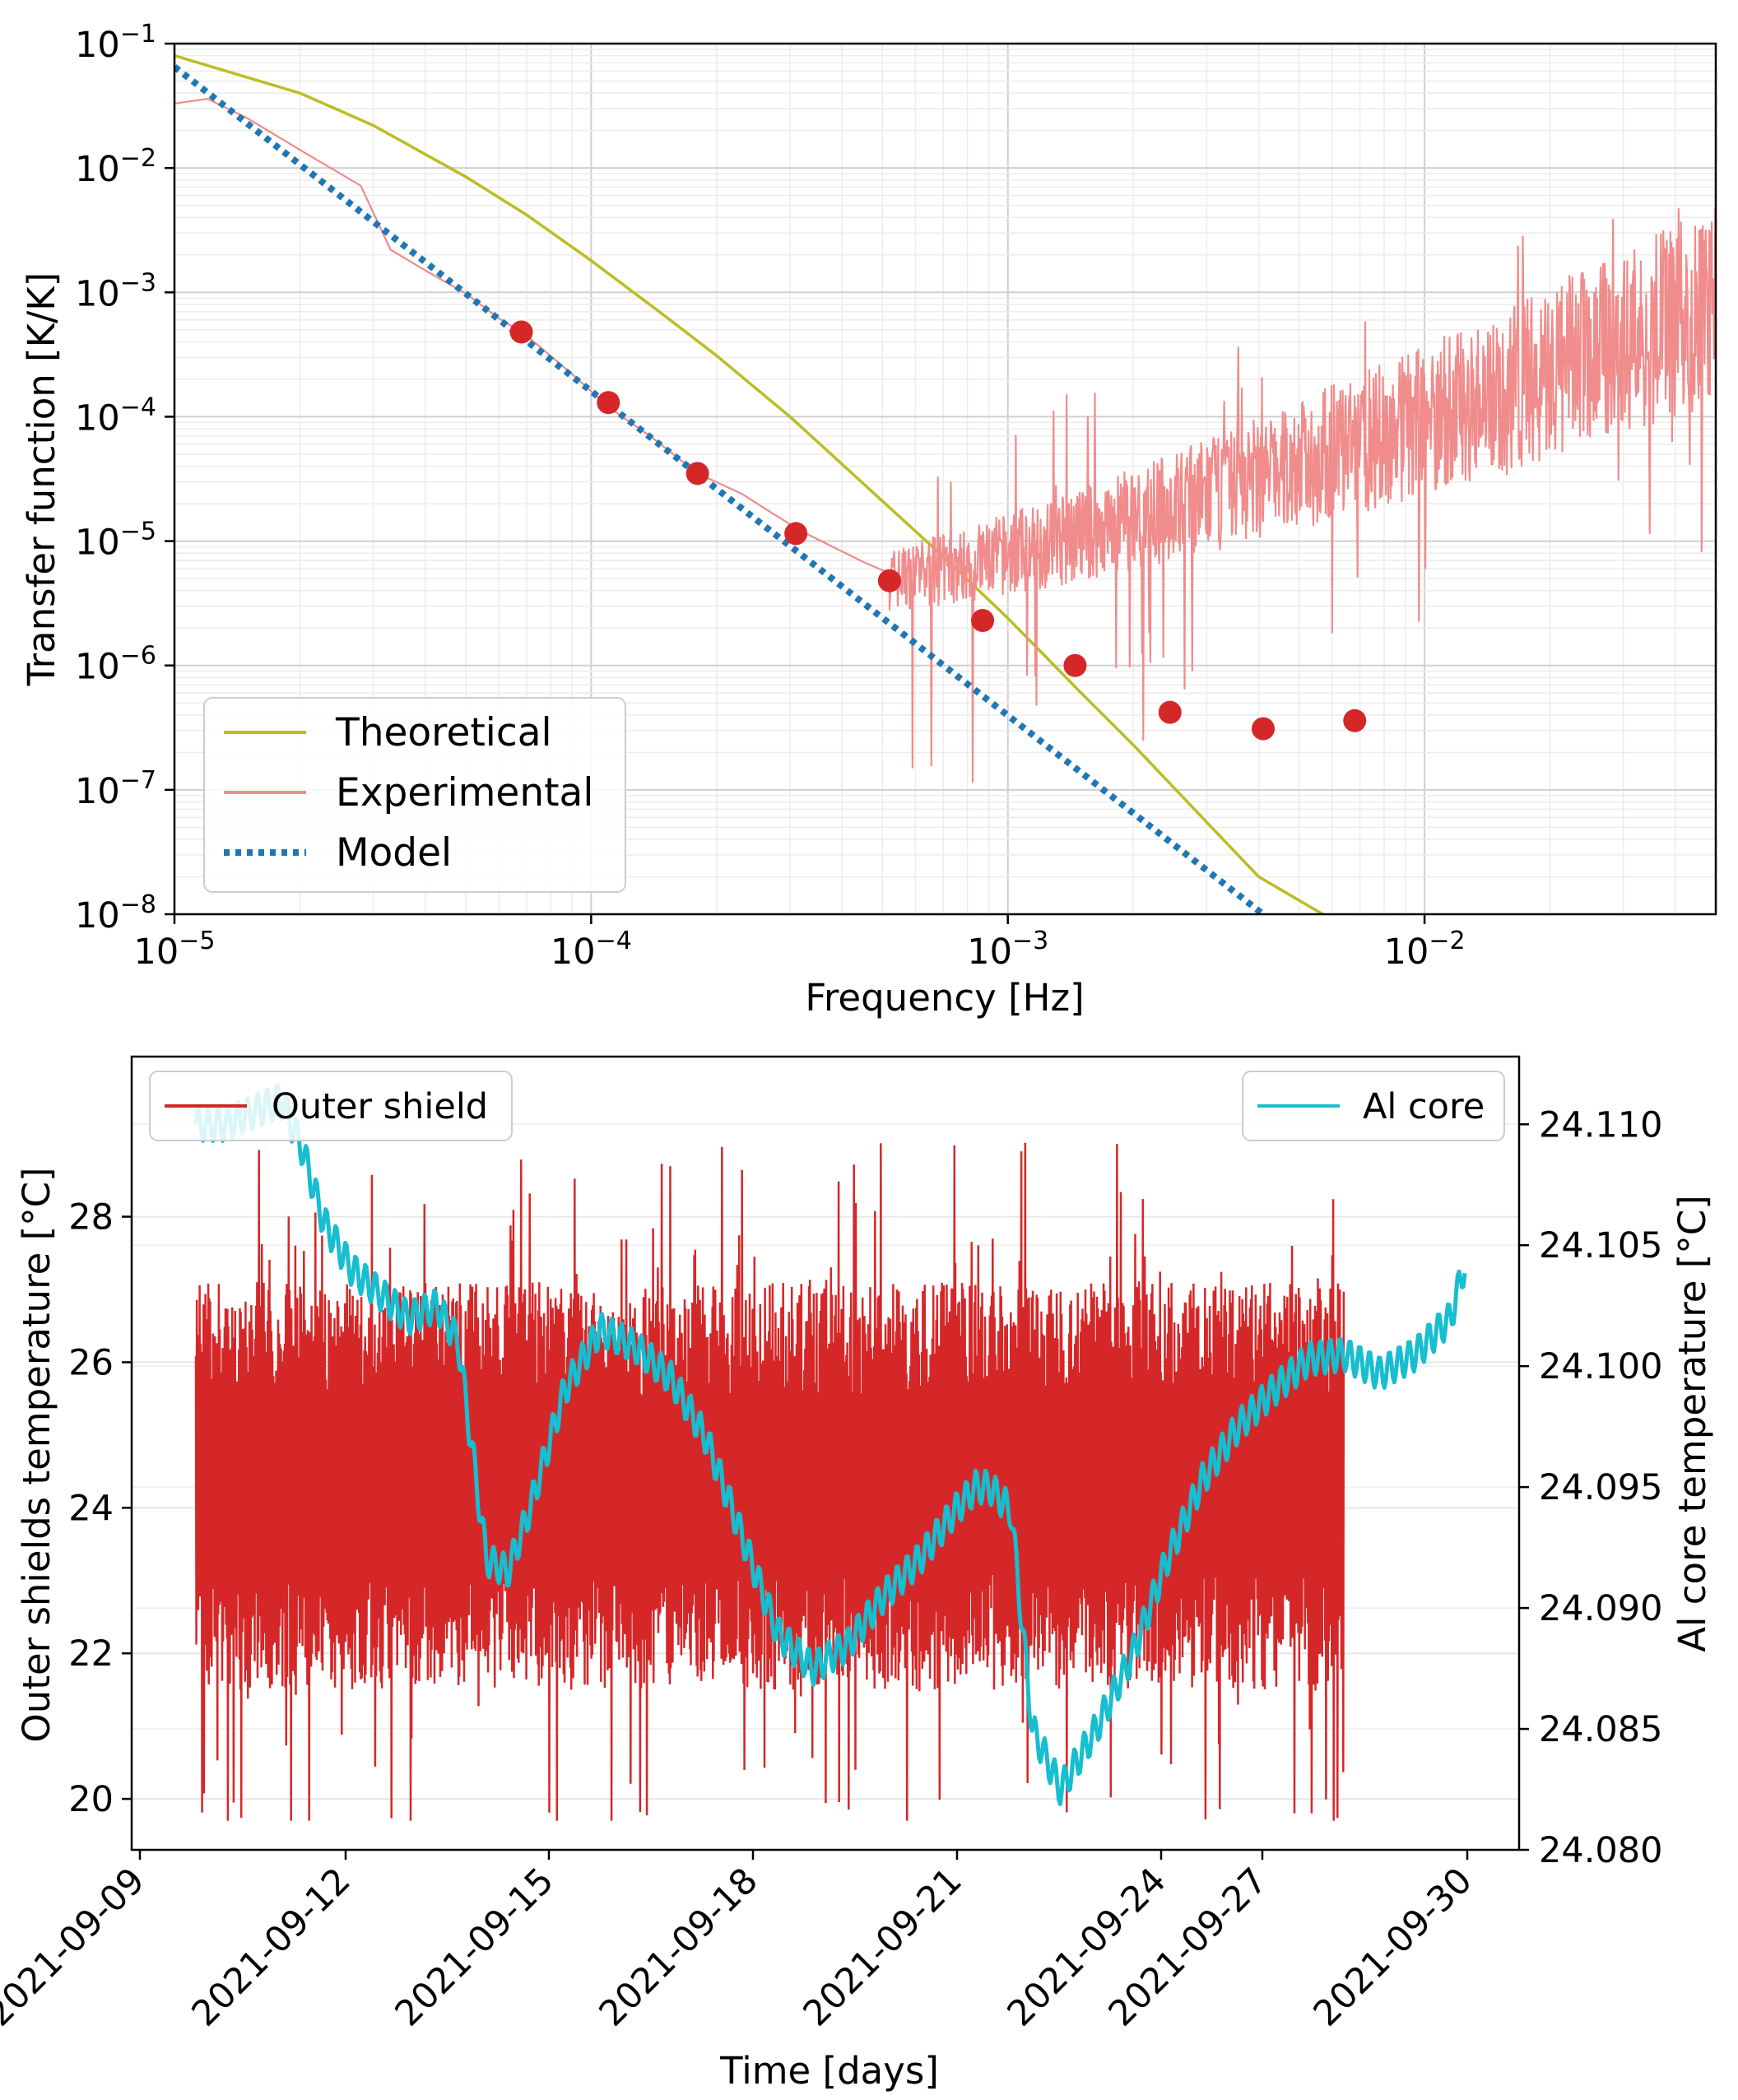 Image resolution: width=1738 pixels, height=2100 pixels. What do you see at coordinates (1600, 1487) in the screenshot?
I see `bottom-y-tick-label-right: 24.095` at bounding box center [1600, 1487].